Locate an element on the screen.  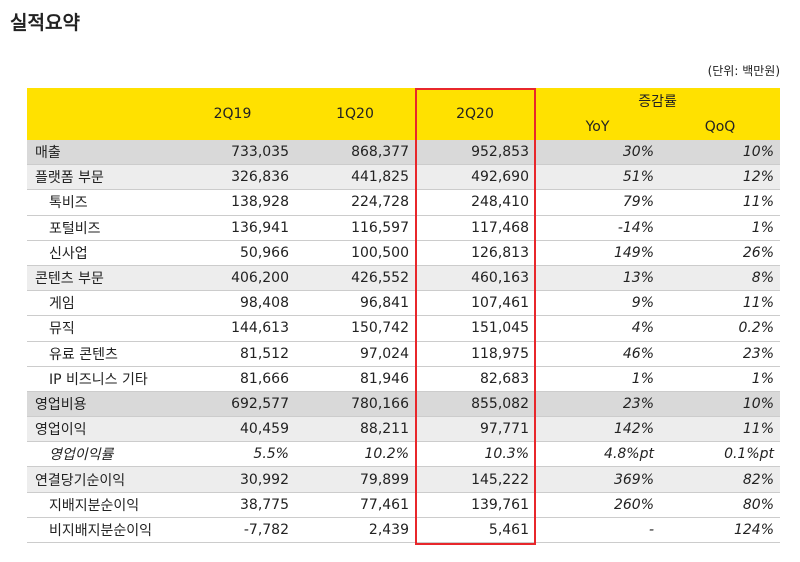
cell: -7,782 is located at coordinates (232, 530).